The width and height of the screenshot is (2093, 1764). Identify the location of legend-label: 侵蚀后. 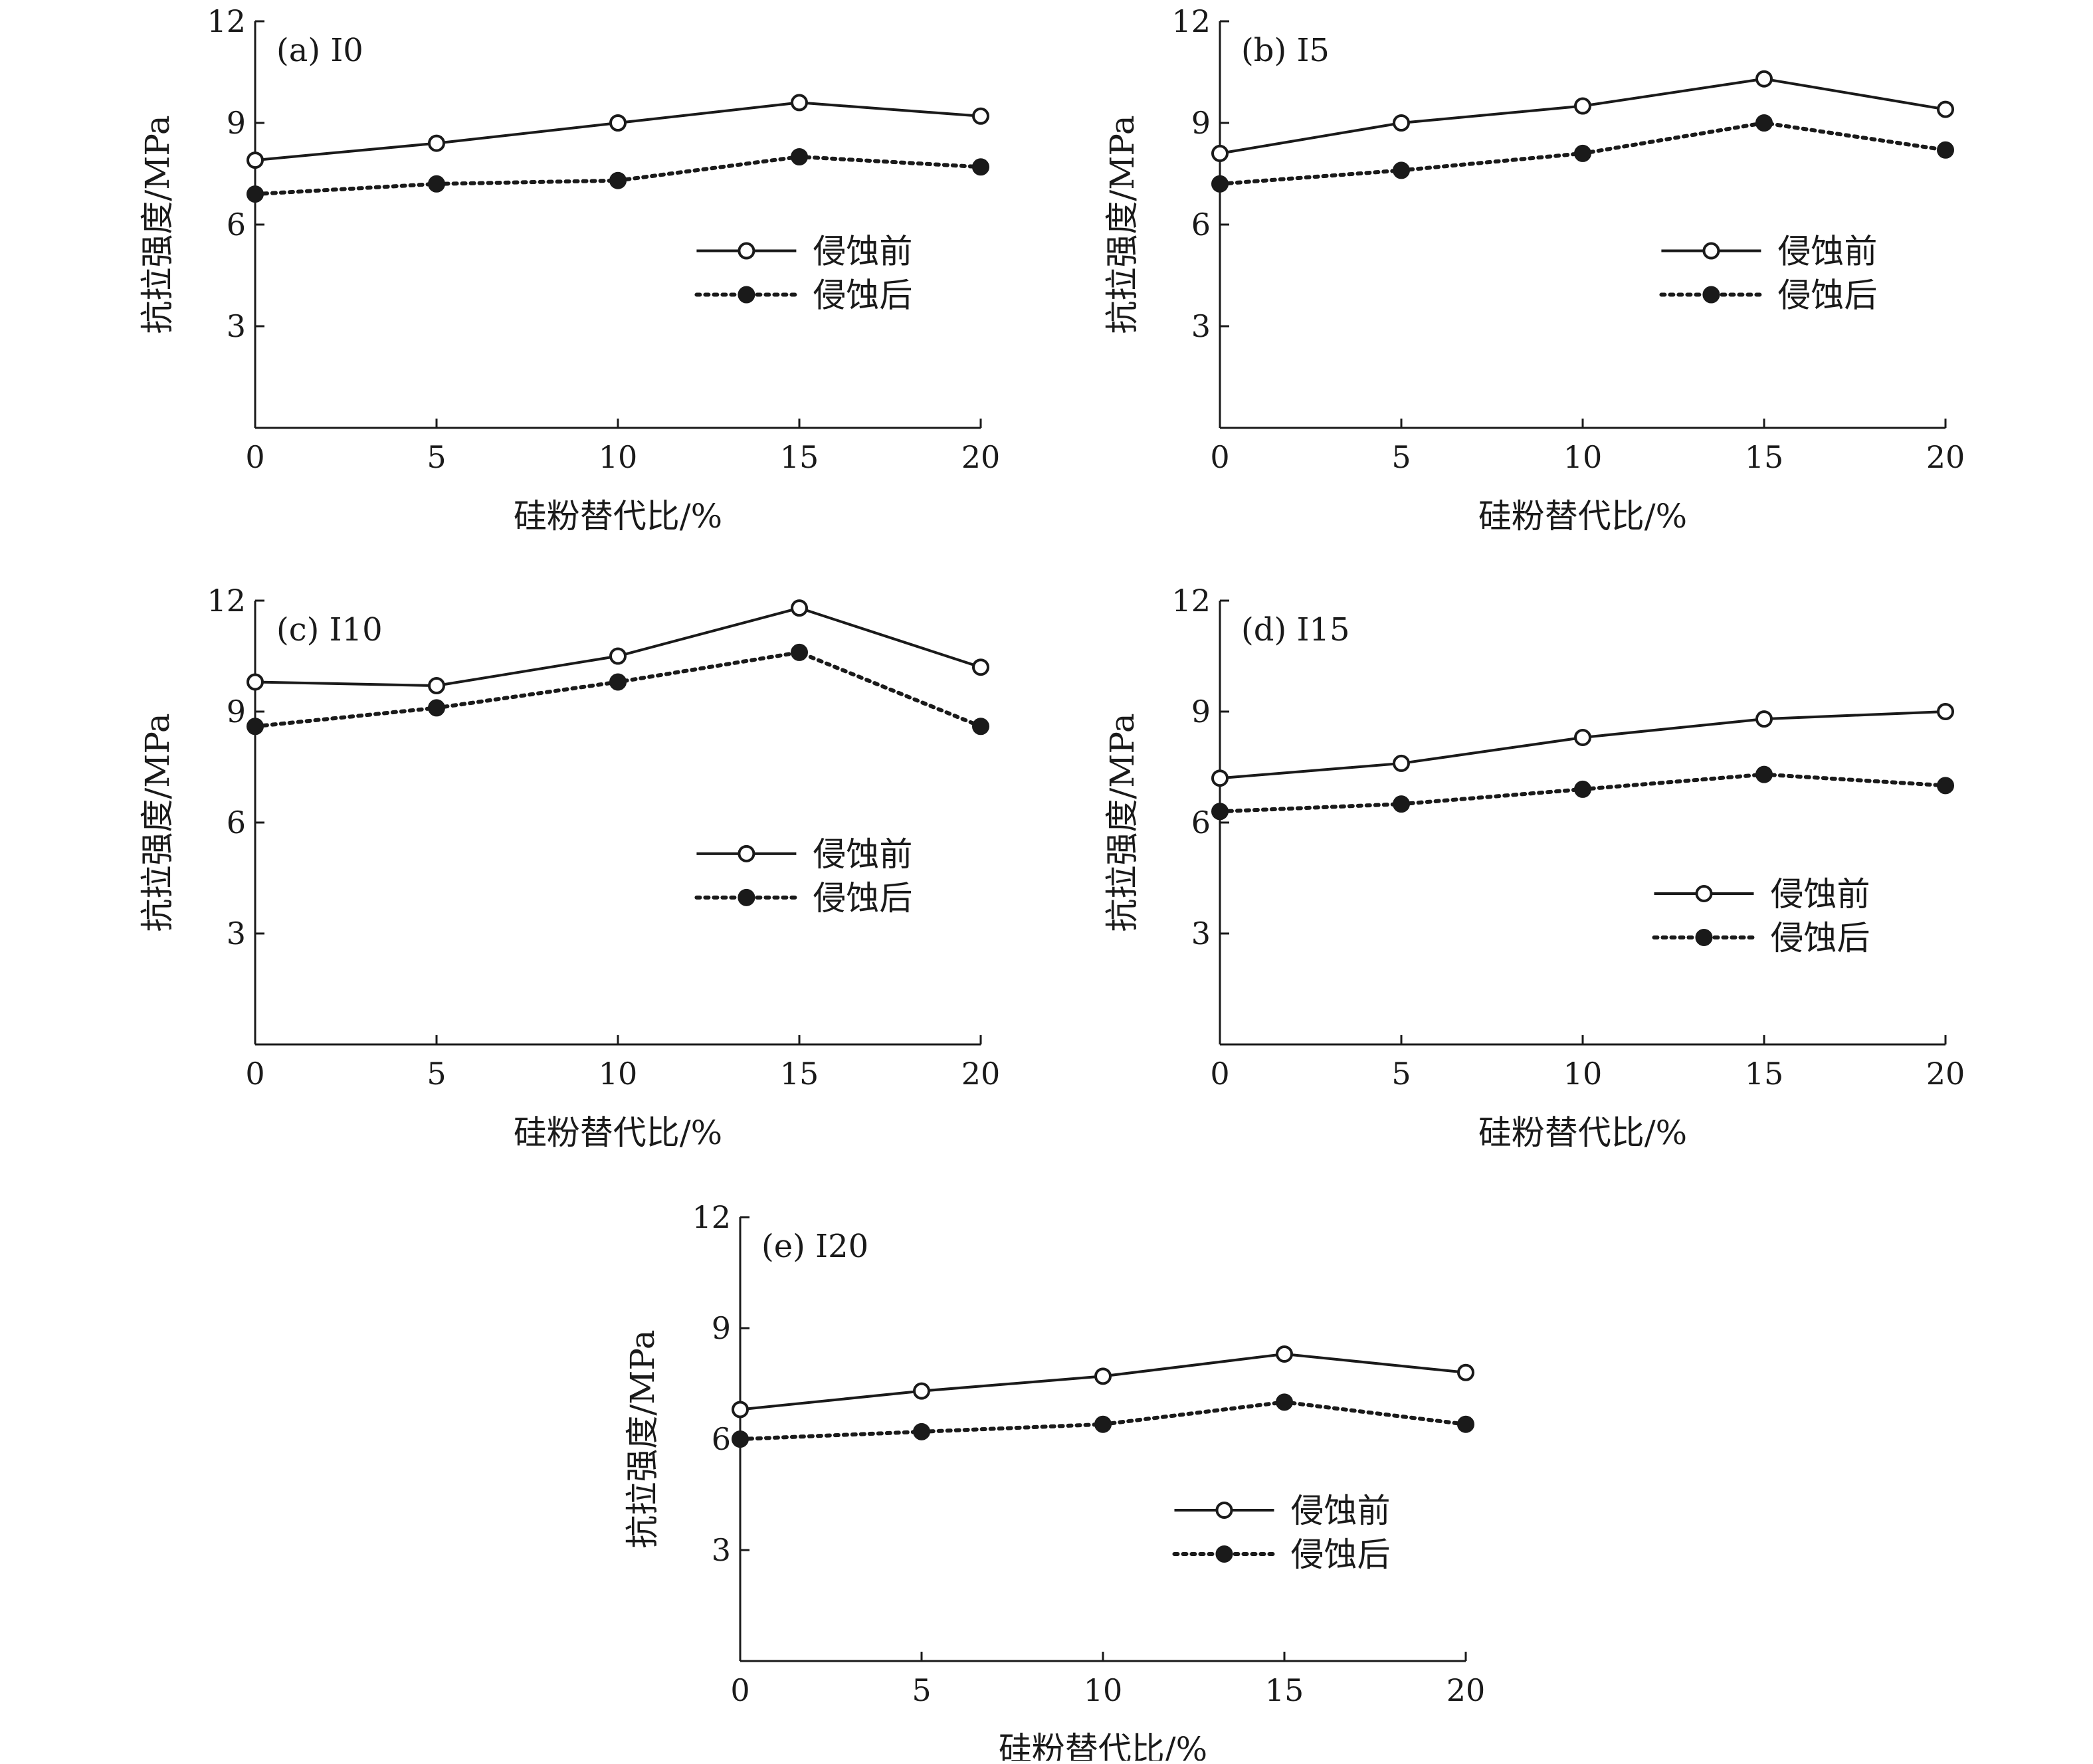
(1827, 295).